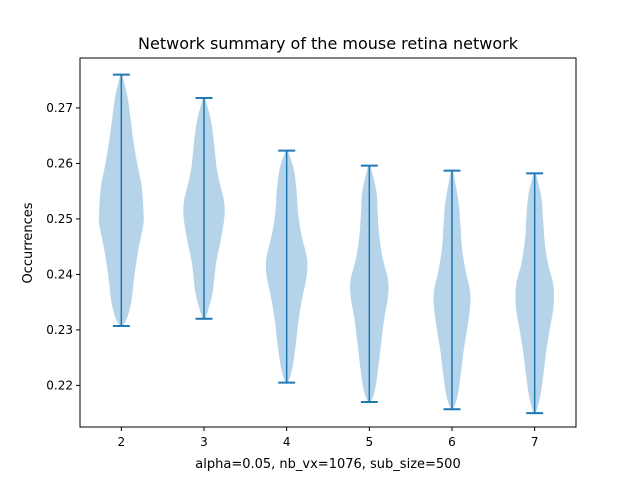 This screenshot has height=480, width=640. I want to click on y-tick-label: 0.24, so click(59, 274).